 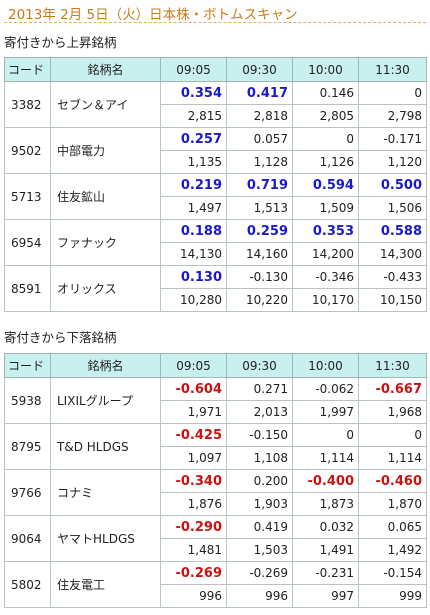 I want to click on price-value: 1,135, so click(x=193, y=162).